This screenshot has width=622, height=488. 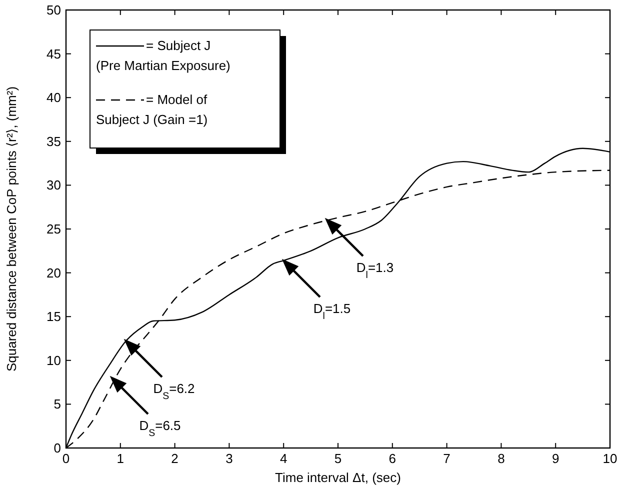 I want to click on x-tick-label: 7, so click(x=446, y=458).